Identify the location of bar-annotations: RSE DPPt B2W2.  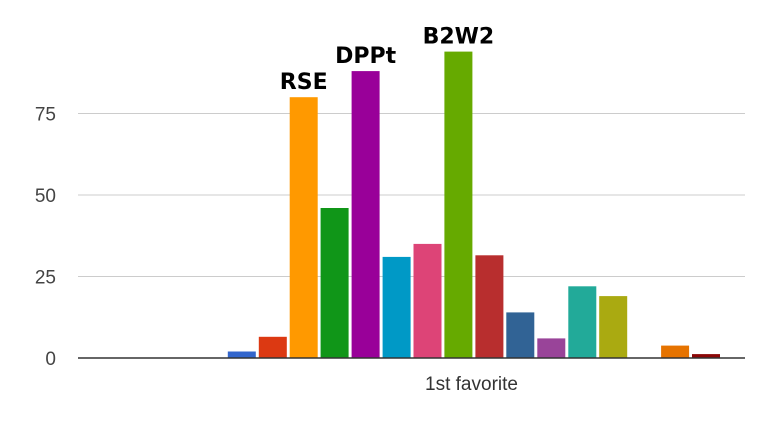
(387, 60).